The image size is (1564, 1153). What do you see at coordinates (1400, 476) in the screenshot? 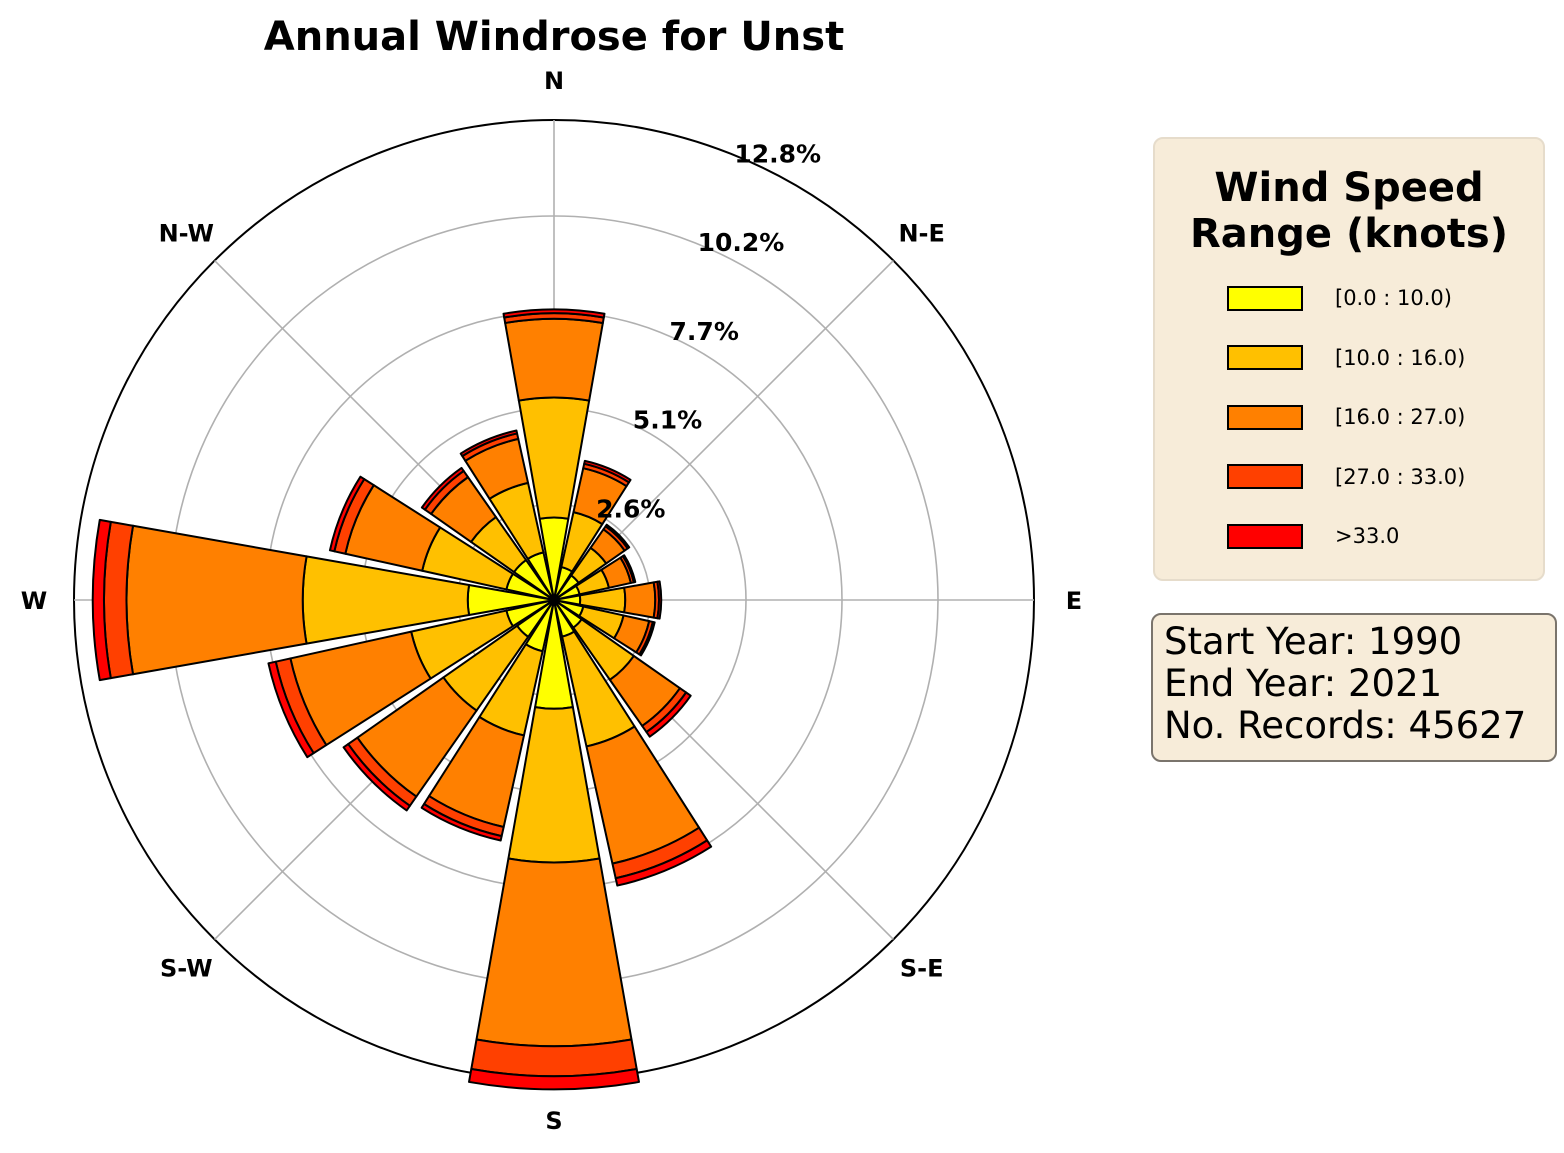
I see `legend-label: [27.0 : 33.0)` at bounding box center [1400, 476].